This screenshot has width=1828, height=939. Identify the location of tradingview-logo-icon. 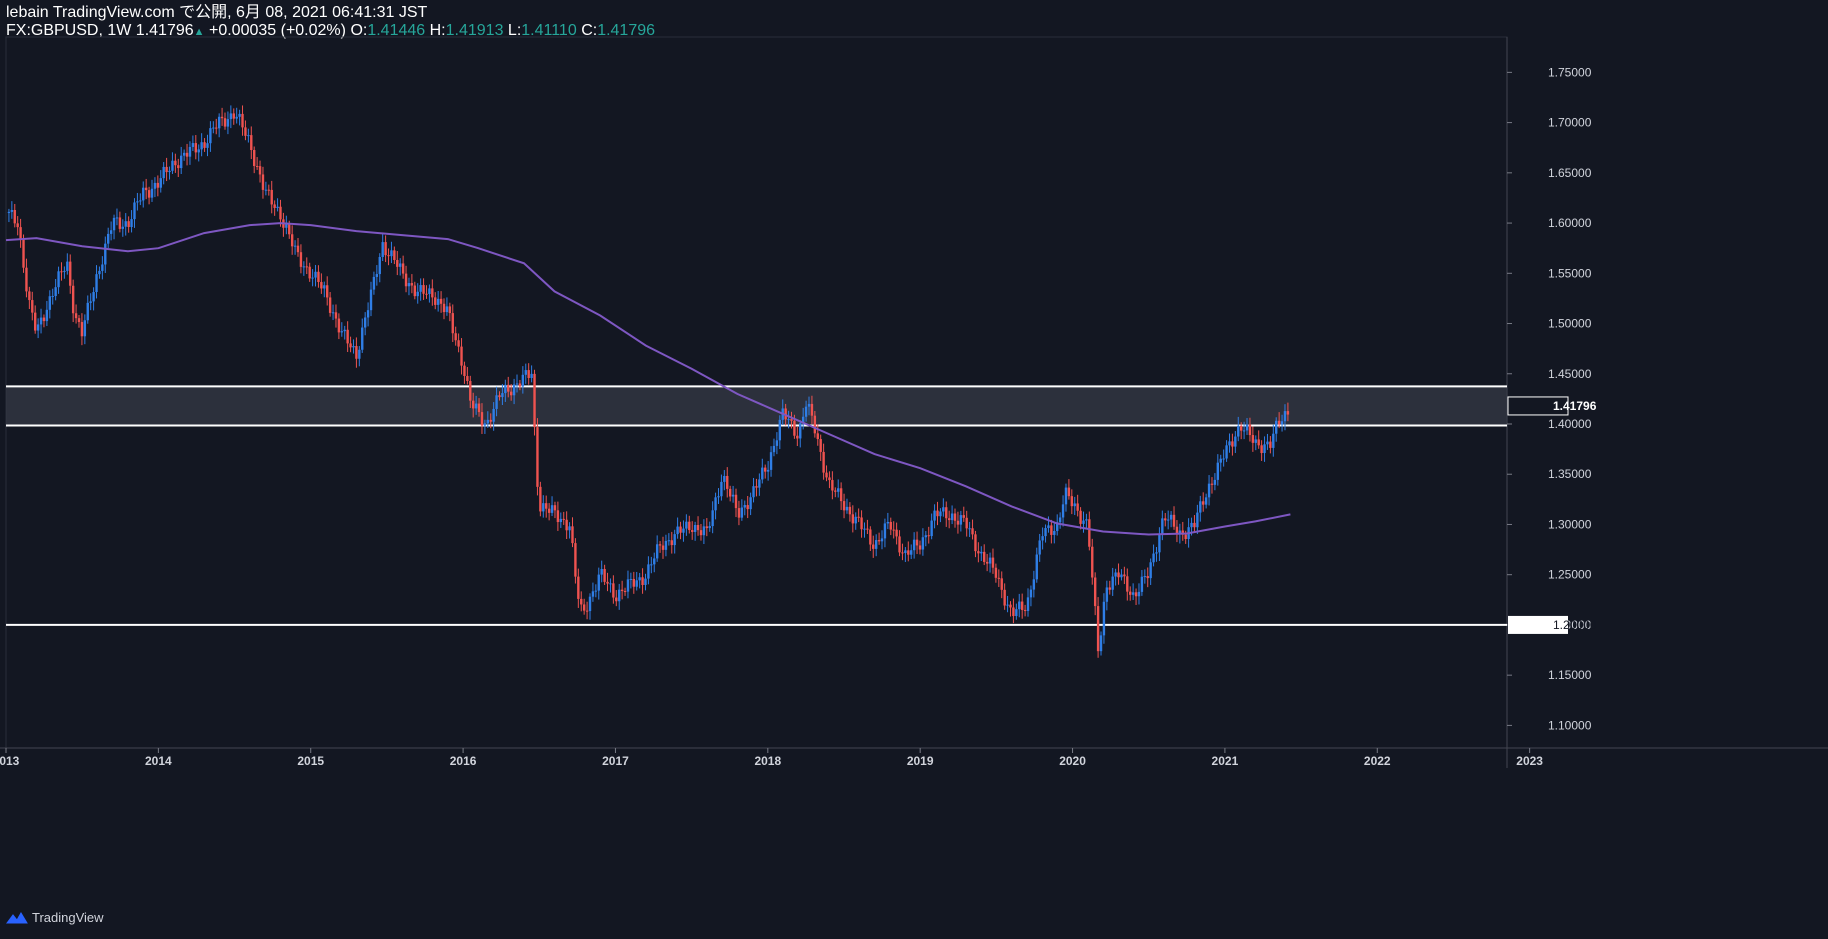
(17, 917).